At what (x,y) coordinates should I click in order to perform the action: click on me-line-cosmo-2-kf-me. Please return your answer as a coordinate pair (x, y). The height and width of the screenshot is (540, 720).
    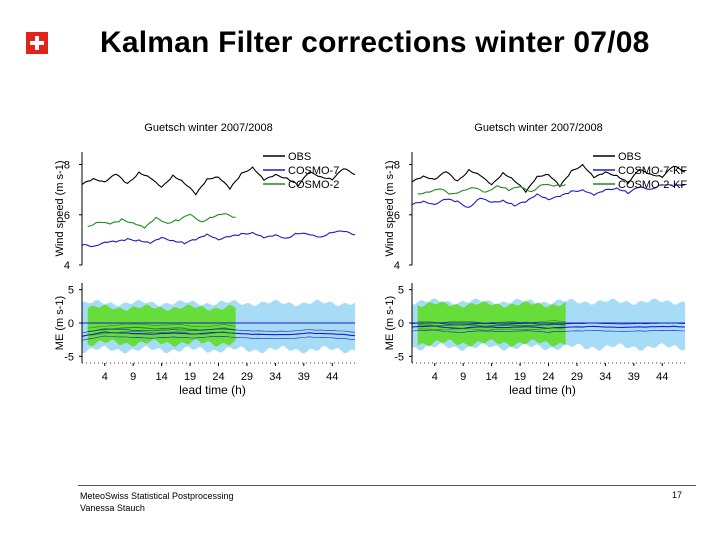
    Looking at the image, I should click on (491, 325).